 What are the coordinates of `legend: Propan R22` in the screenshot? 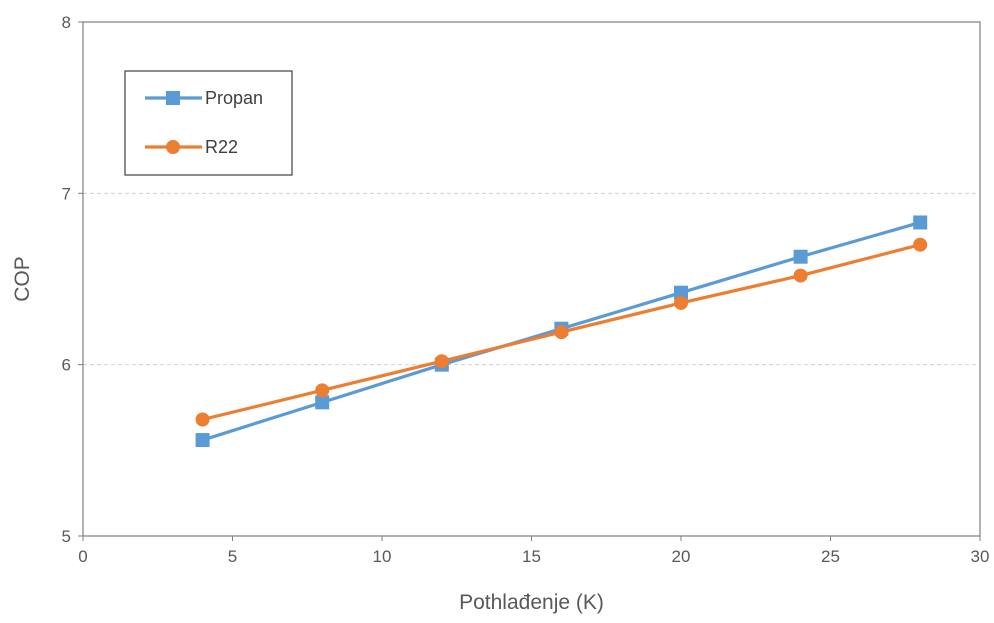 It's located at (208, 123).